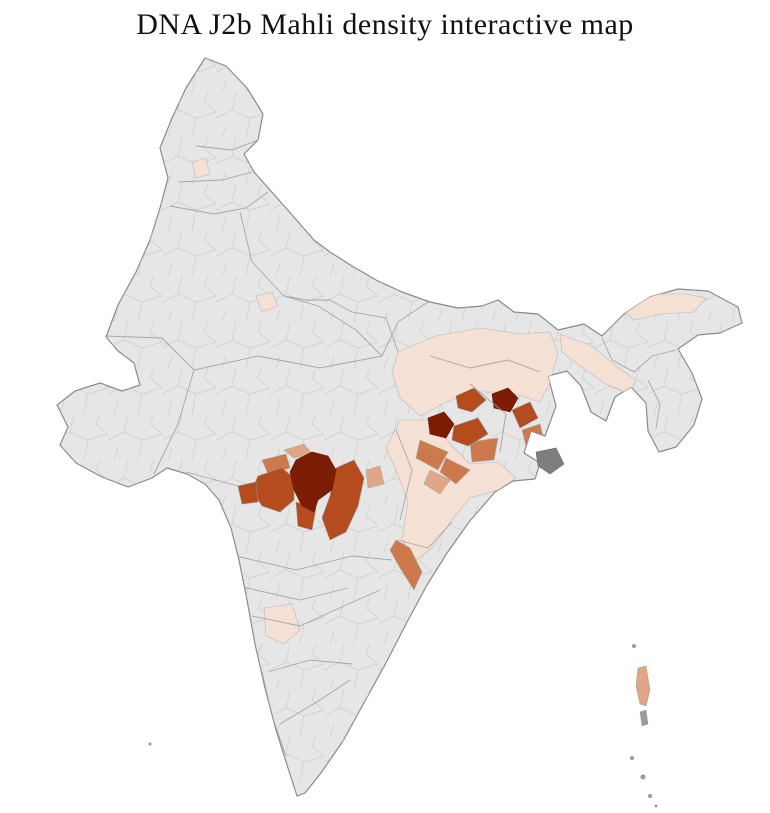 Image resolution: width=770 pixels, height=813 pixels. What do you see at coordinates (432, 455) in the screenshot?
I see `density-region-jh-s1` at bounding box center [432, 455].